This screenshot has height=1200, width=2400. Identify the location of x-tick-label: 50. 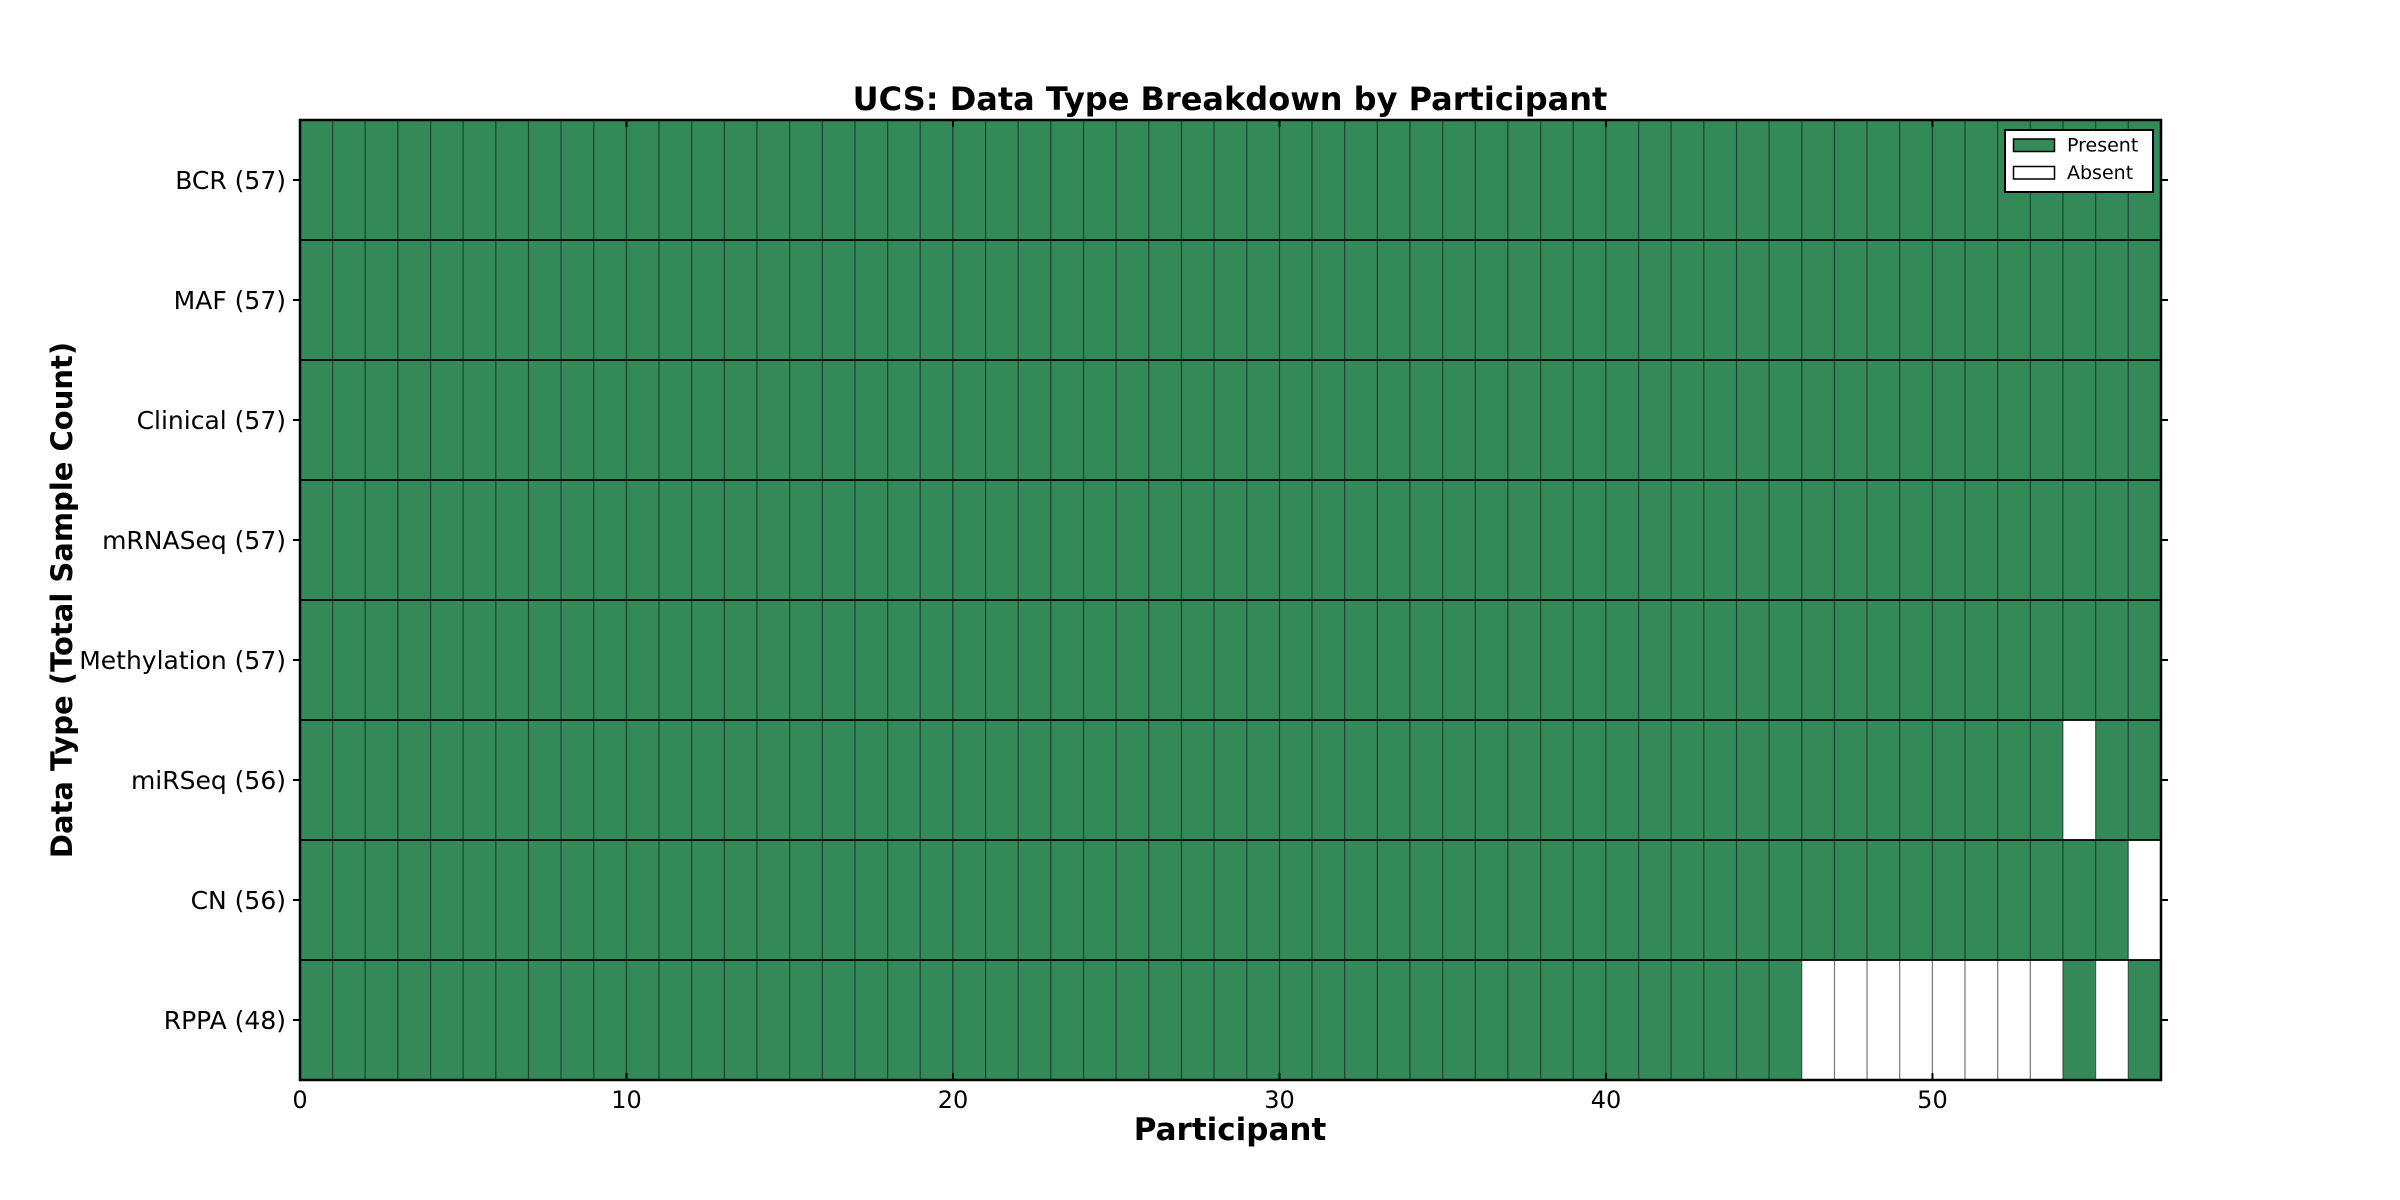
(1932, 1100).